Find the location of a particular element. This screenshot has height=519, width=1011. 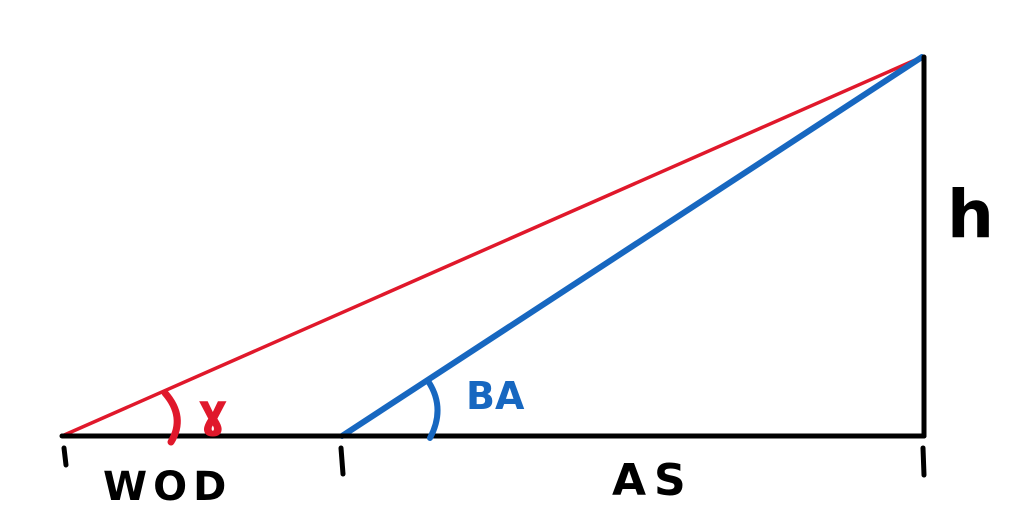

middle-tick is located at coordinates (342, 461).